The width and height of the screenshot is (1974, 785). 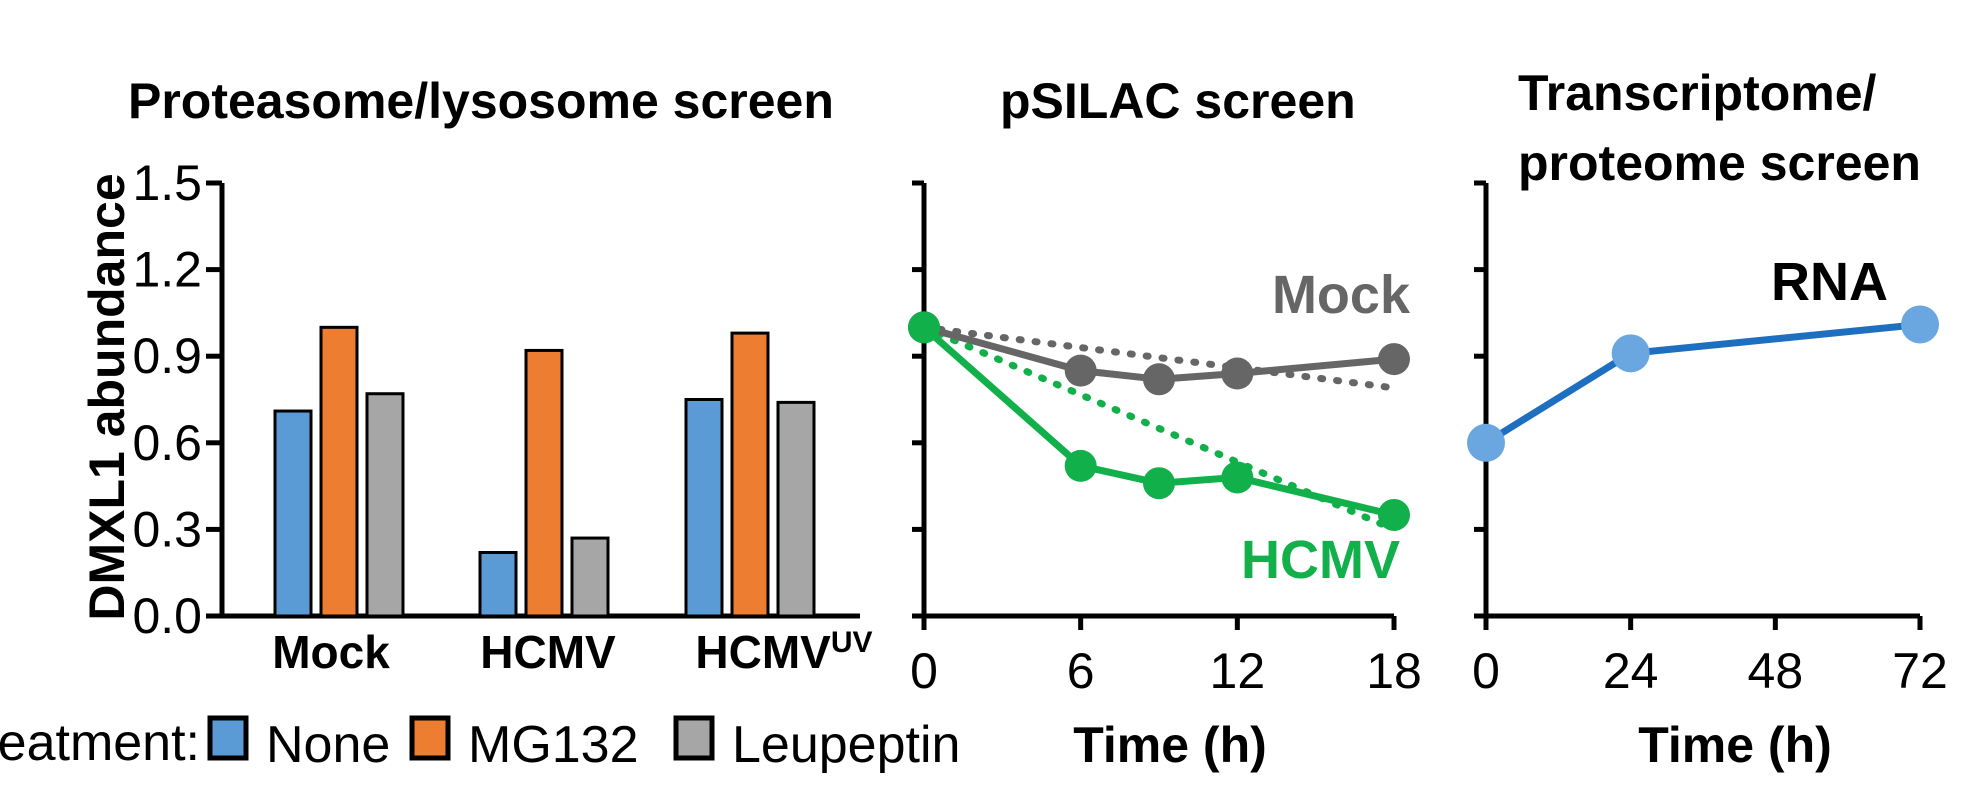 I want to click on y-tick-label: 0.0, so click(x=167, y=616).